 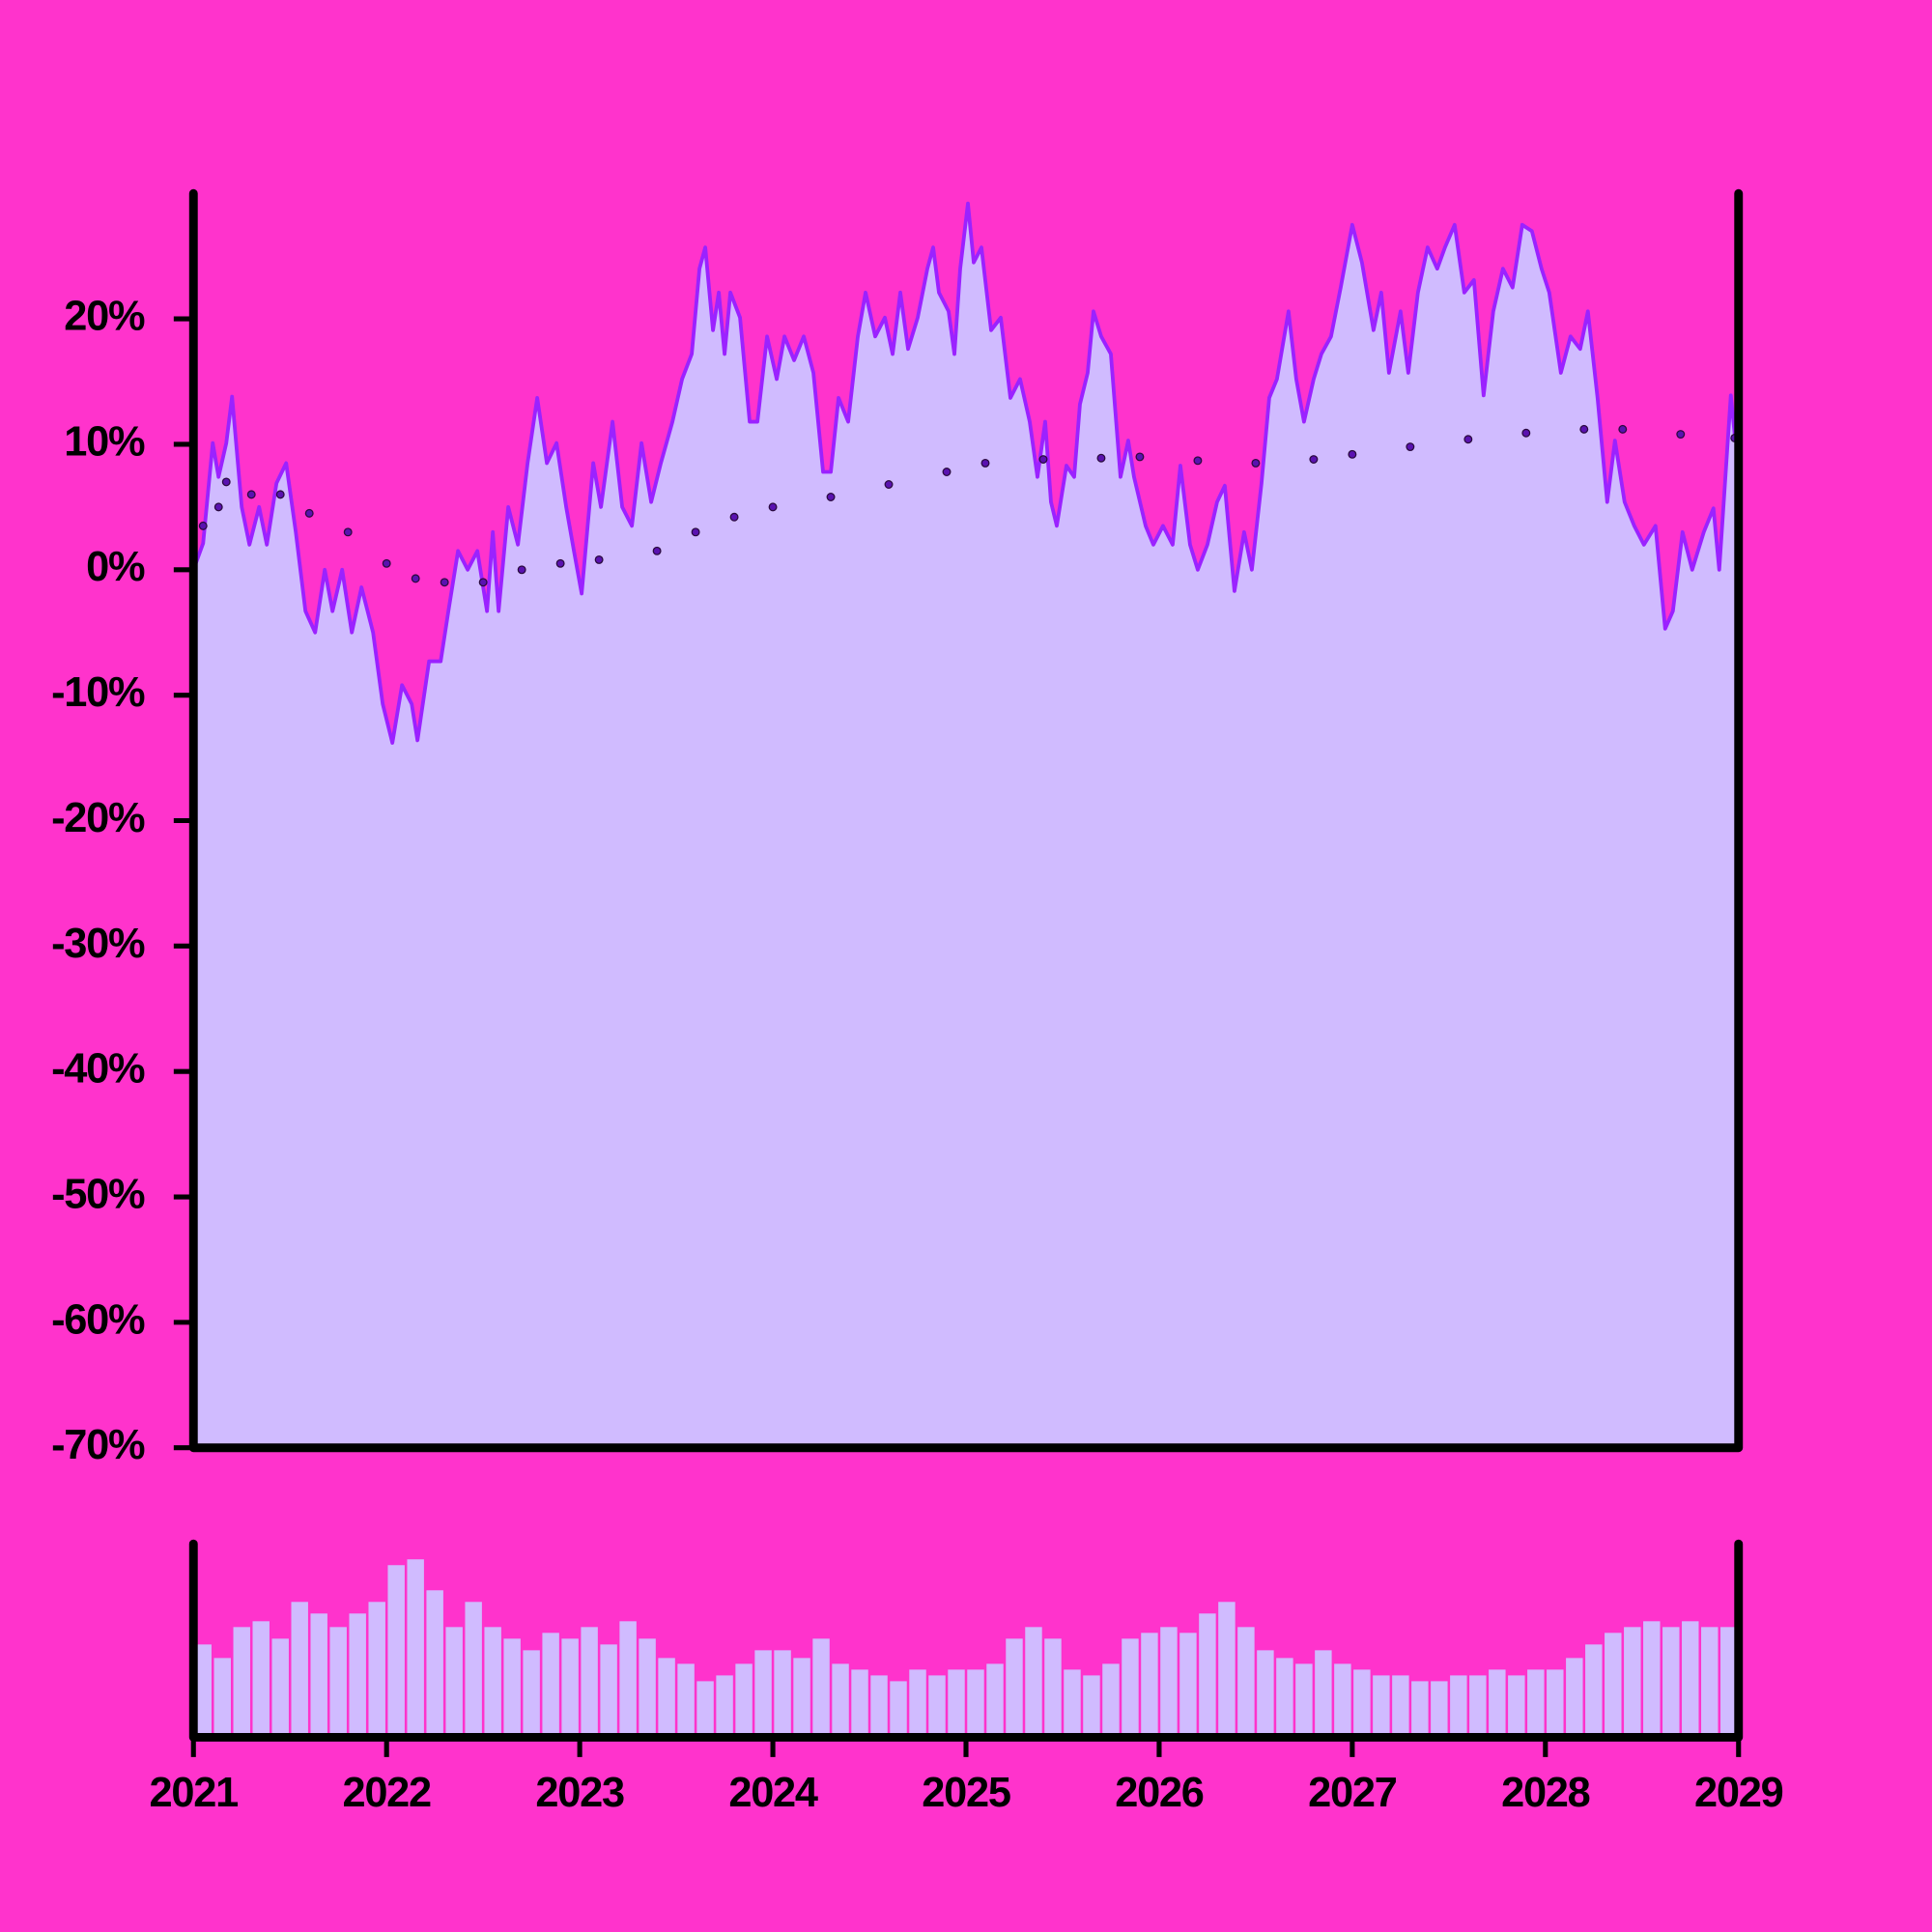 What do you see at coordinates (104, 441) in the screenshot?
I see `y-tick-label: 10%` at bounding box center [104, 441].